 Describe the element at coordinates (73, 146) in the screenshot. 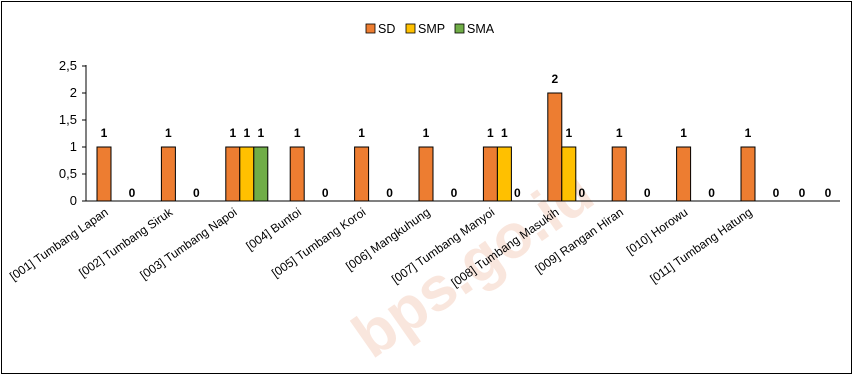

I see `y-tick-label: 1` at that location.